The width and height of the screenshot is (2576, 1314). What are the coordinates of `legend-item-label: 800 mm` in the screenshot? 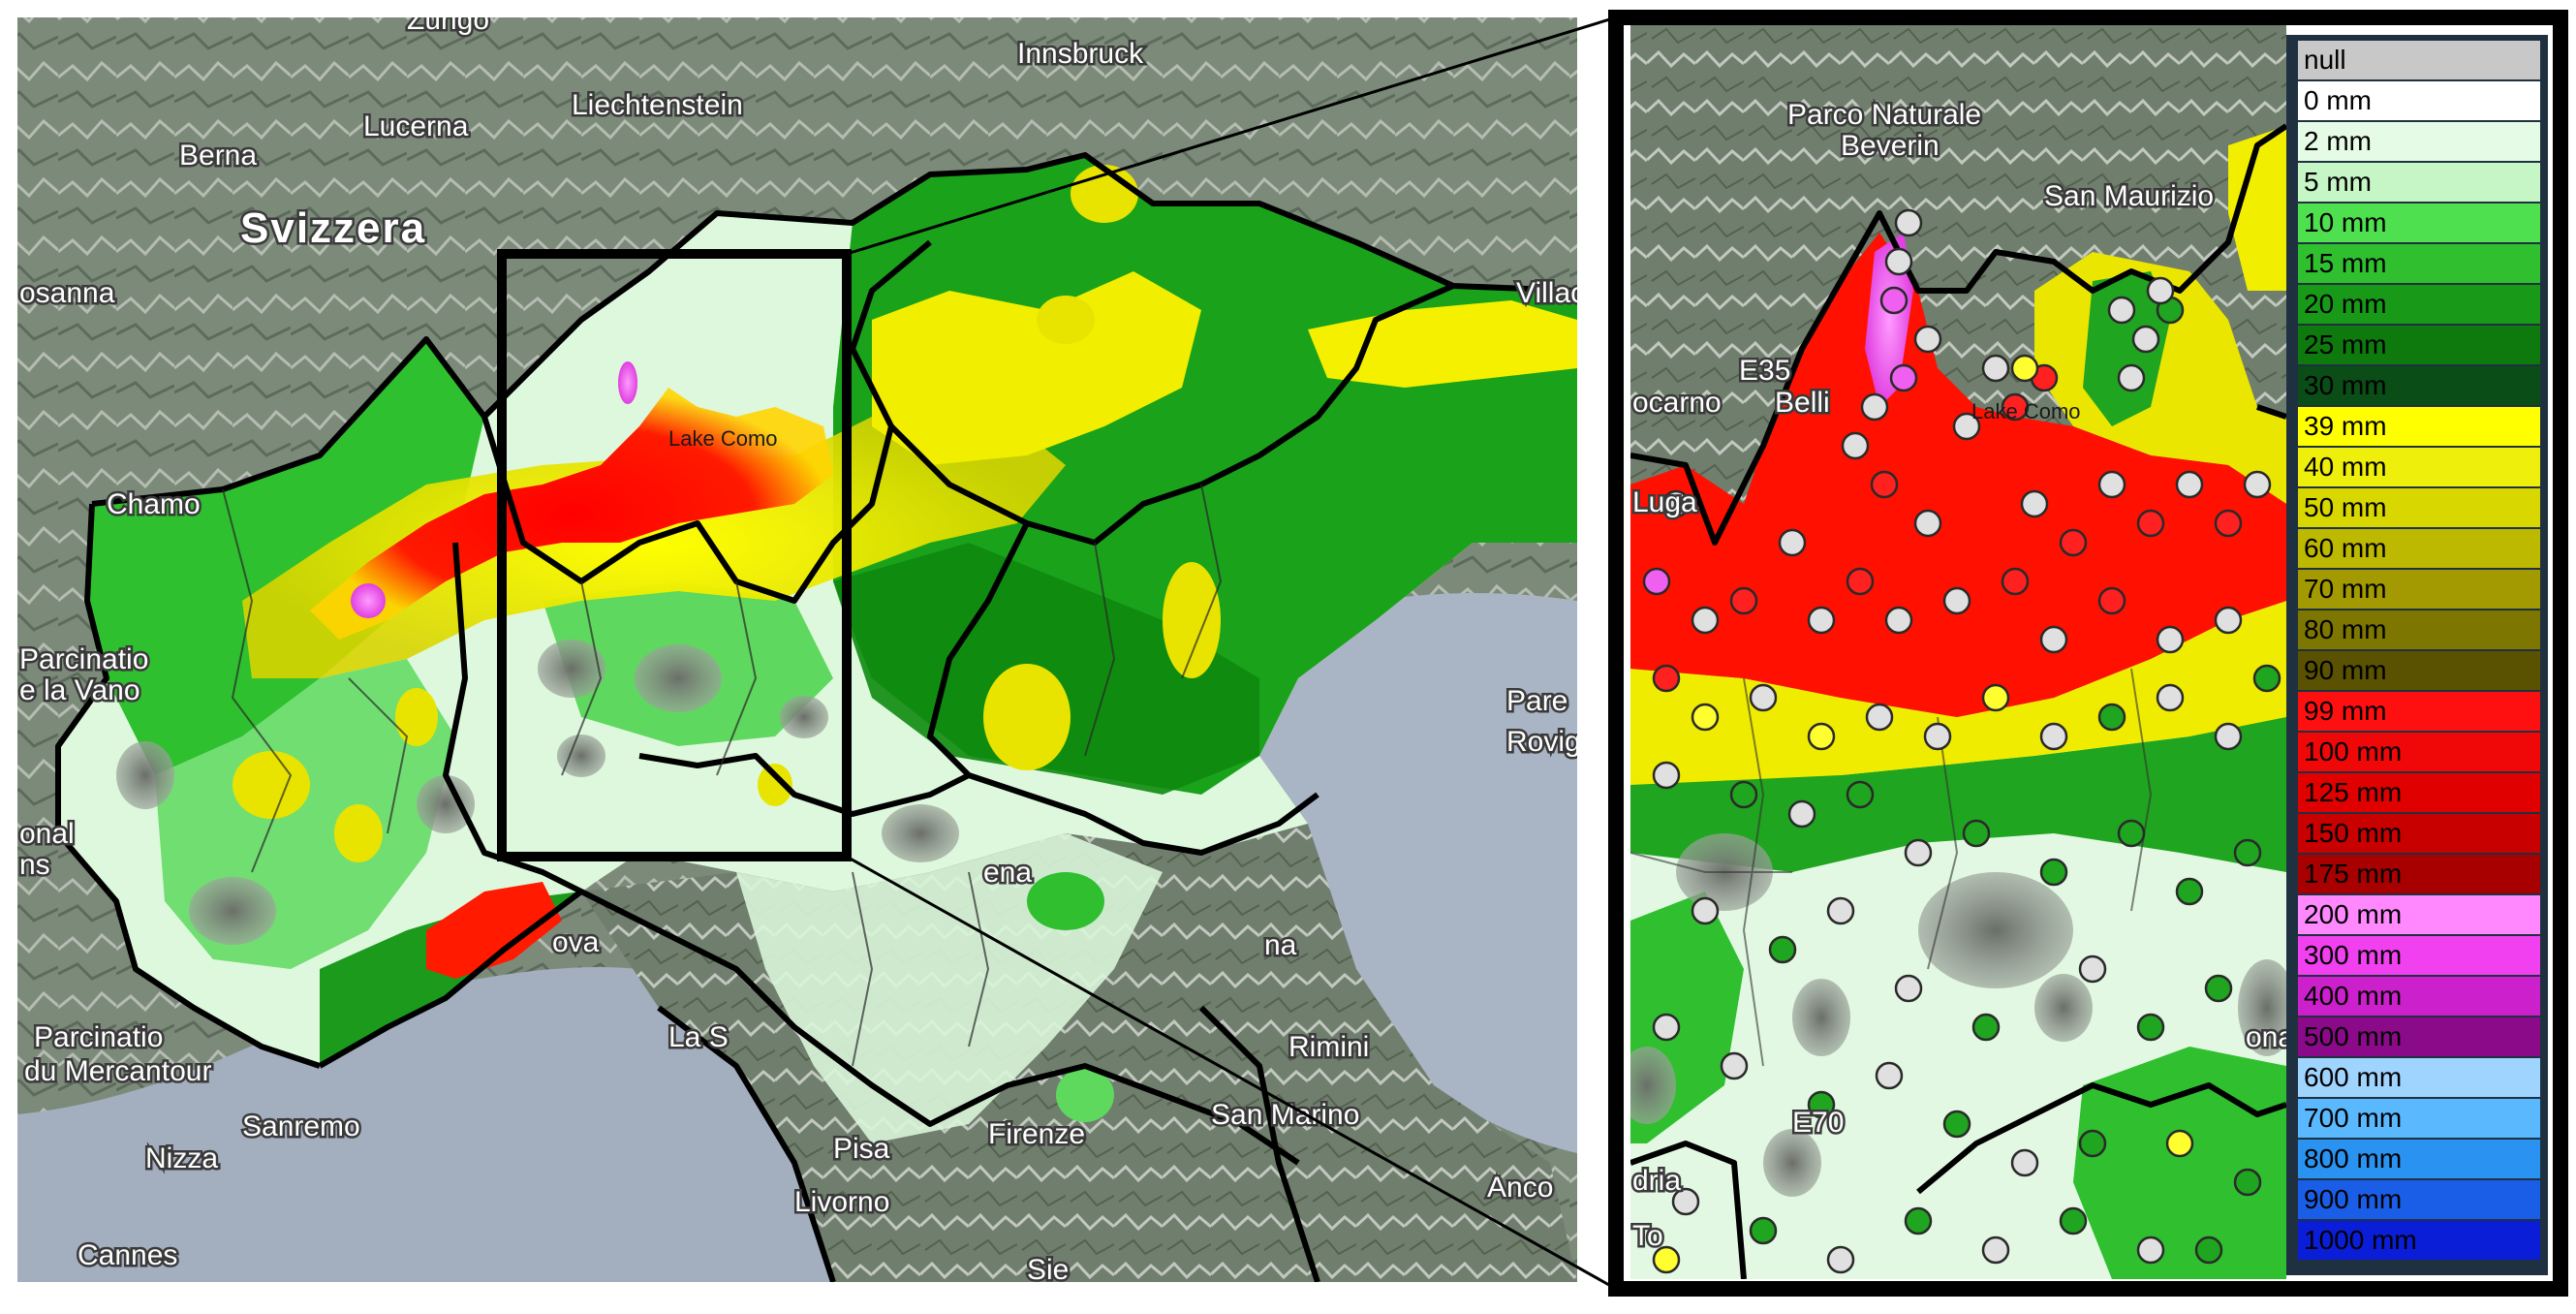 It's located at (2353, 1158).